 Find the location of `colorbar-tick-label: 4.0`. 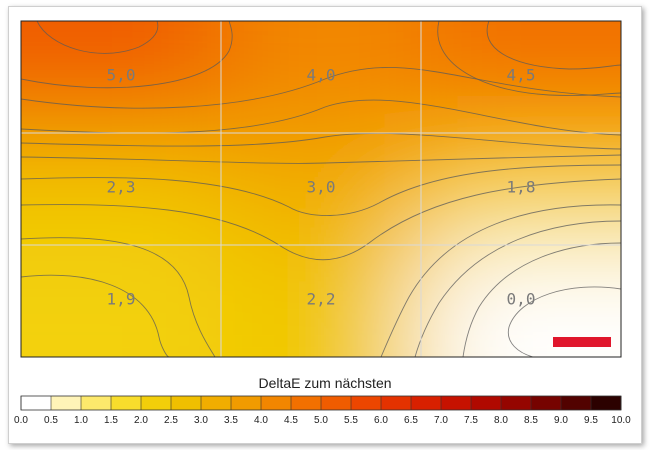

colorbar-tick-label: 4.0 is located at coordinates (261, 420).